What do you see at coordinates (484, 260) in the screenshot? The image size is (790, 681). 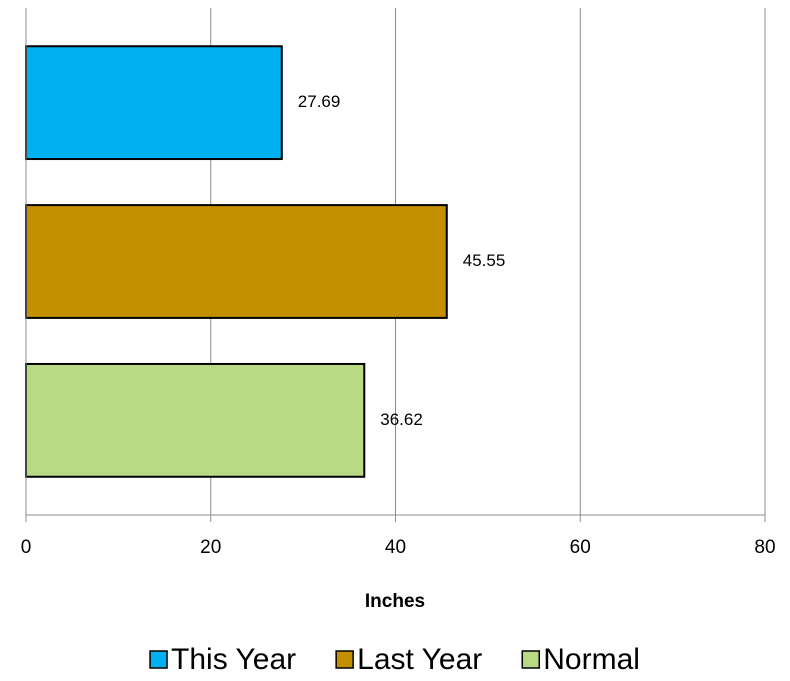 I see `data-label: 45.55` at bounding box center [484, 260].